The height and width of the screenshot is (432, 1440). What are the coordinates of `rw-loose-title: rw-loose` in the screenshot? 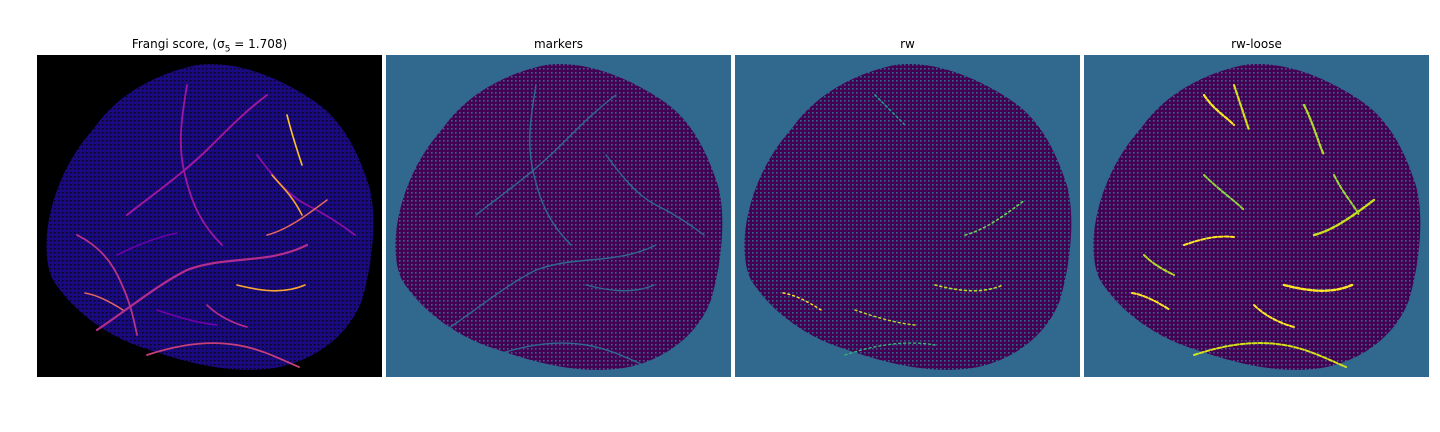 It's located at (1256, 44).